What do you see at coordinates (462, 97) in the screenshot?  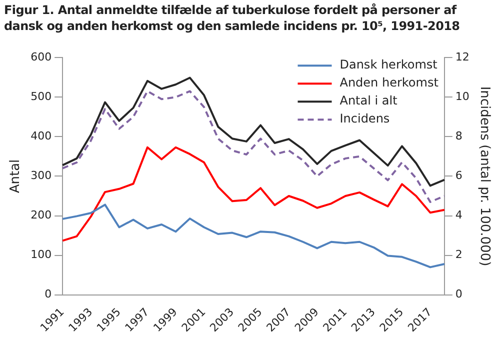 I see `y2-tick-label: 10` at bounding box center [462, 97].